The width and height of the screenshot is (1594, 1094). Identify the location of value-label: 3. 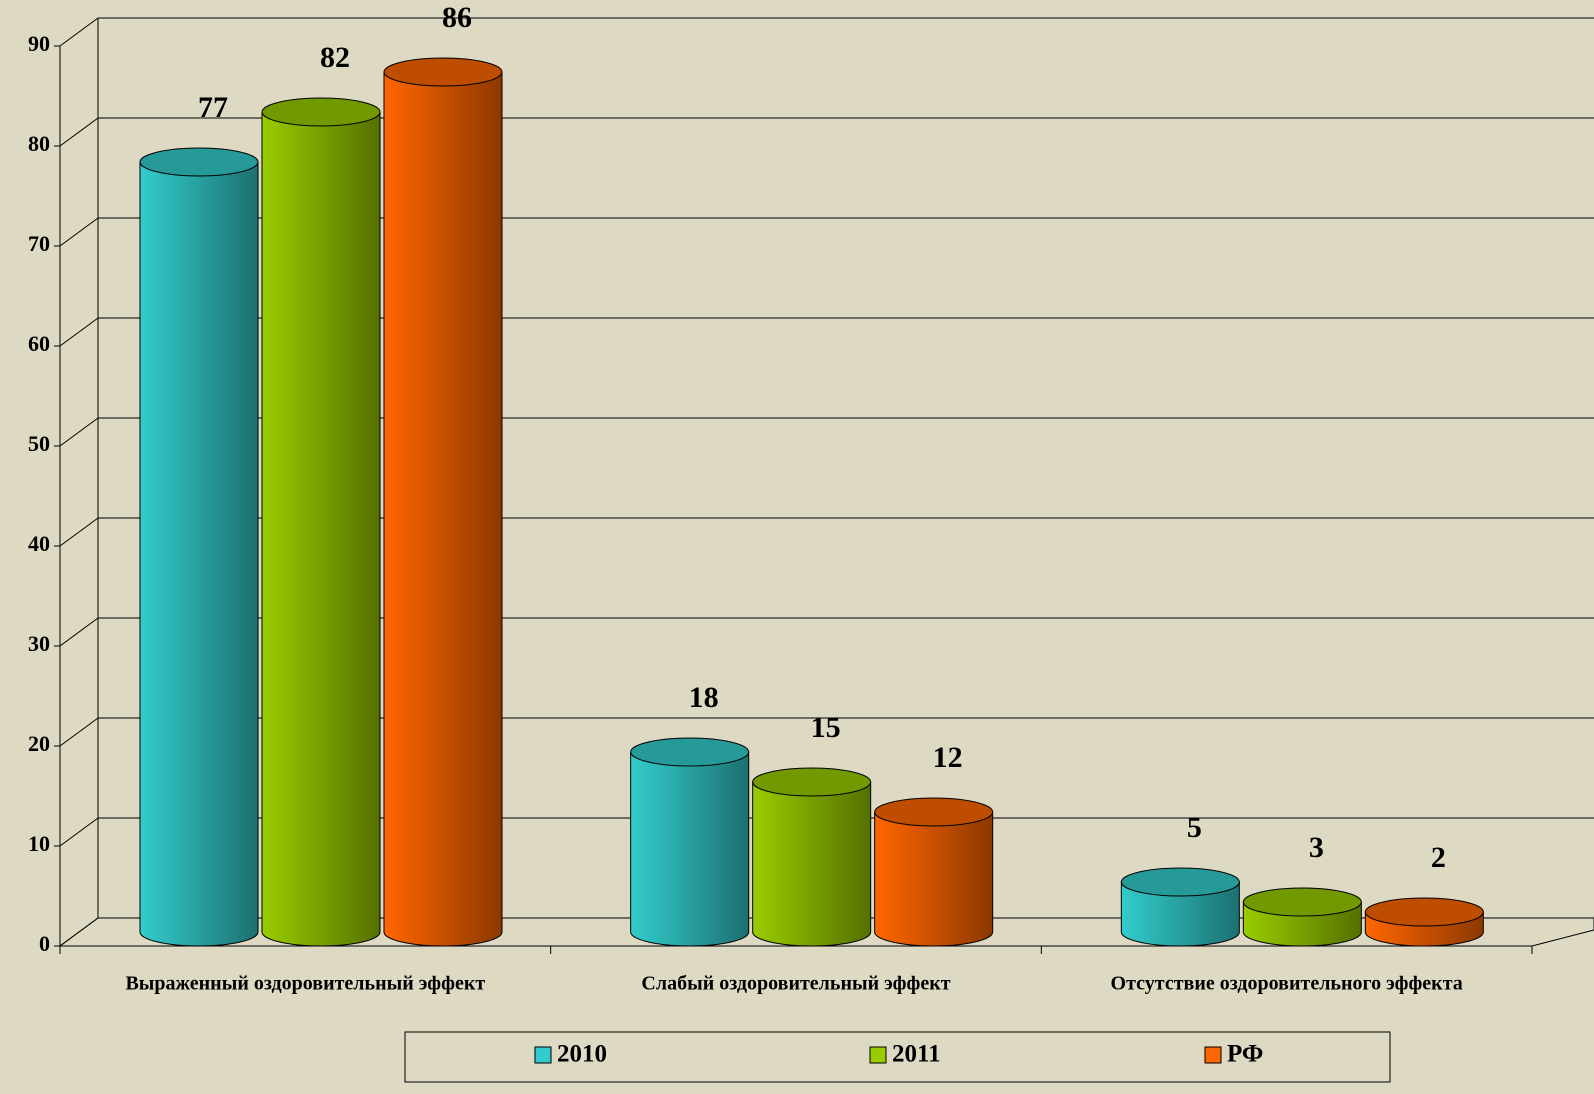
(1316, 847).